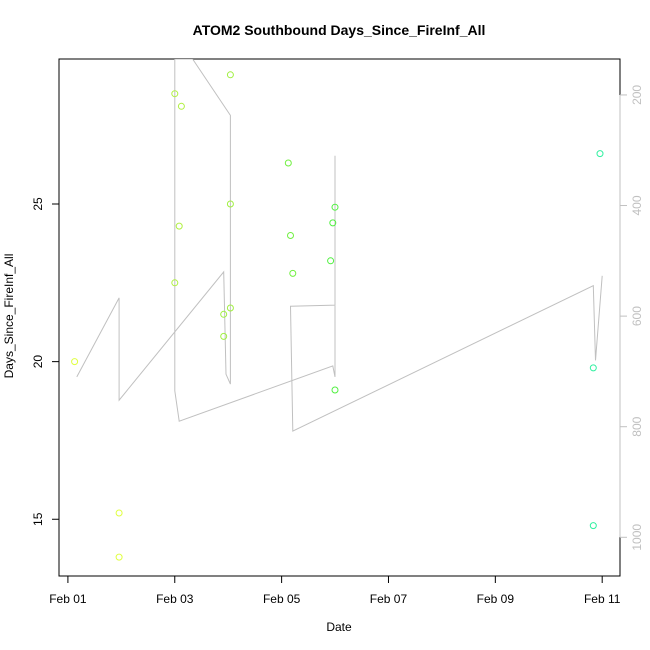  What do you see at coordinates (339, 627) in the screenshot?
I see `x-axis-label: Date` at bounding box center [339, 627].